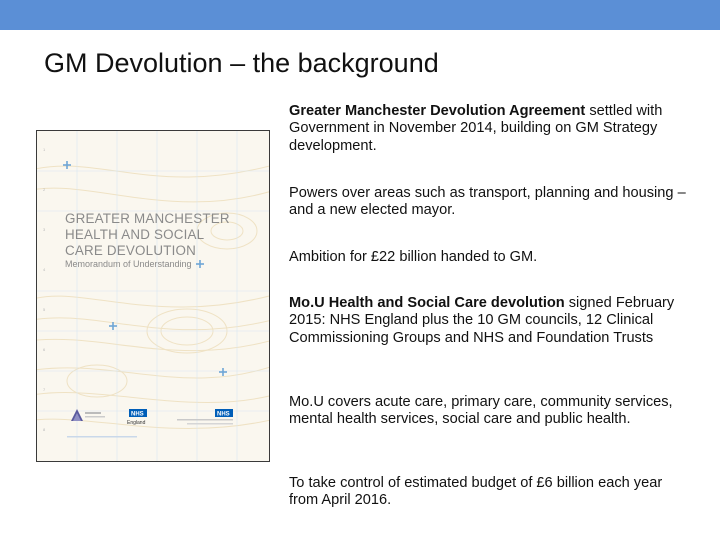  What do you see at coordinates (360, 15) in the screenshot?
I see `header-bar` at bounding box center [360, 15].